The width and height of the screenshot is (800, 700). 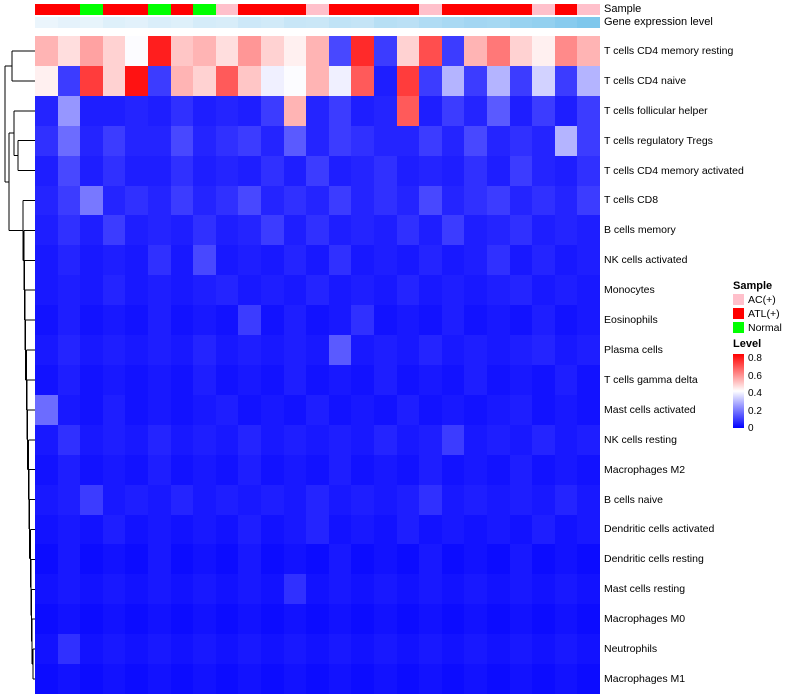 What do you see at coordinates (755, 376) in the screenshot?
I see `level-tick-label: 0.6` at bounding box center [755, 376].